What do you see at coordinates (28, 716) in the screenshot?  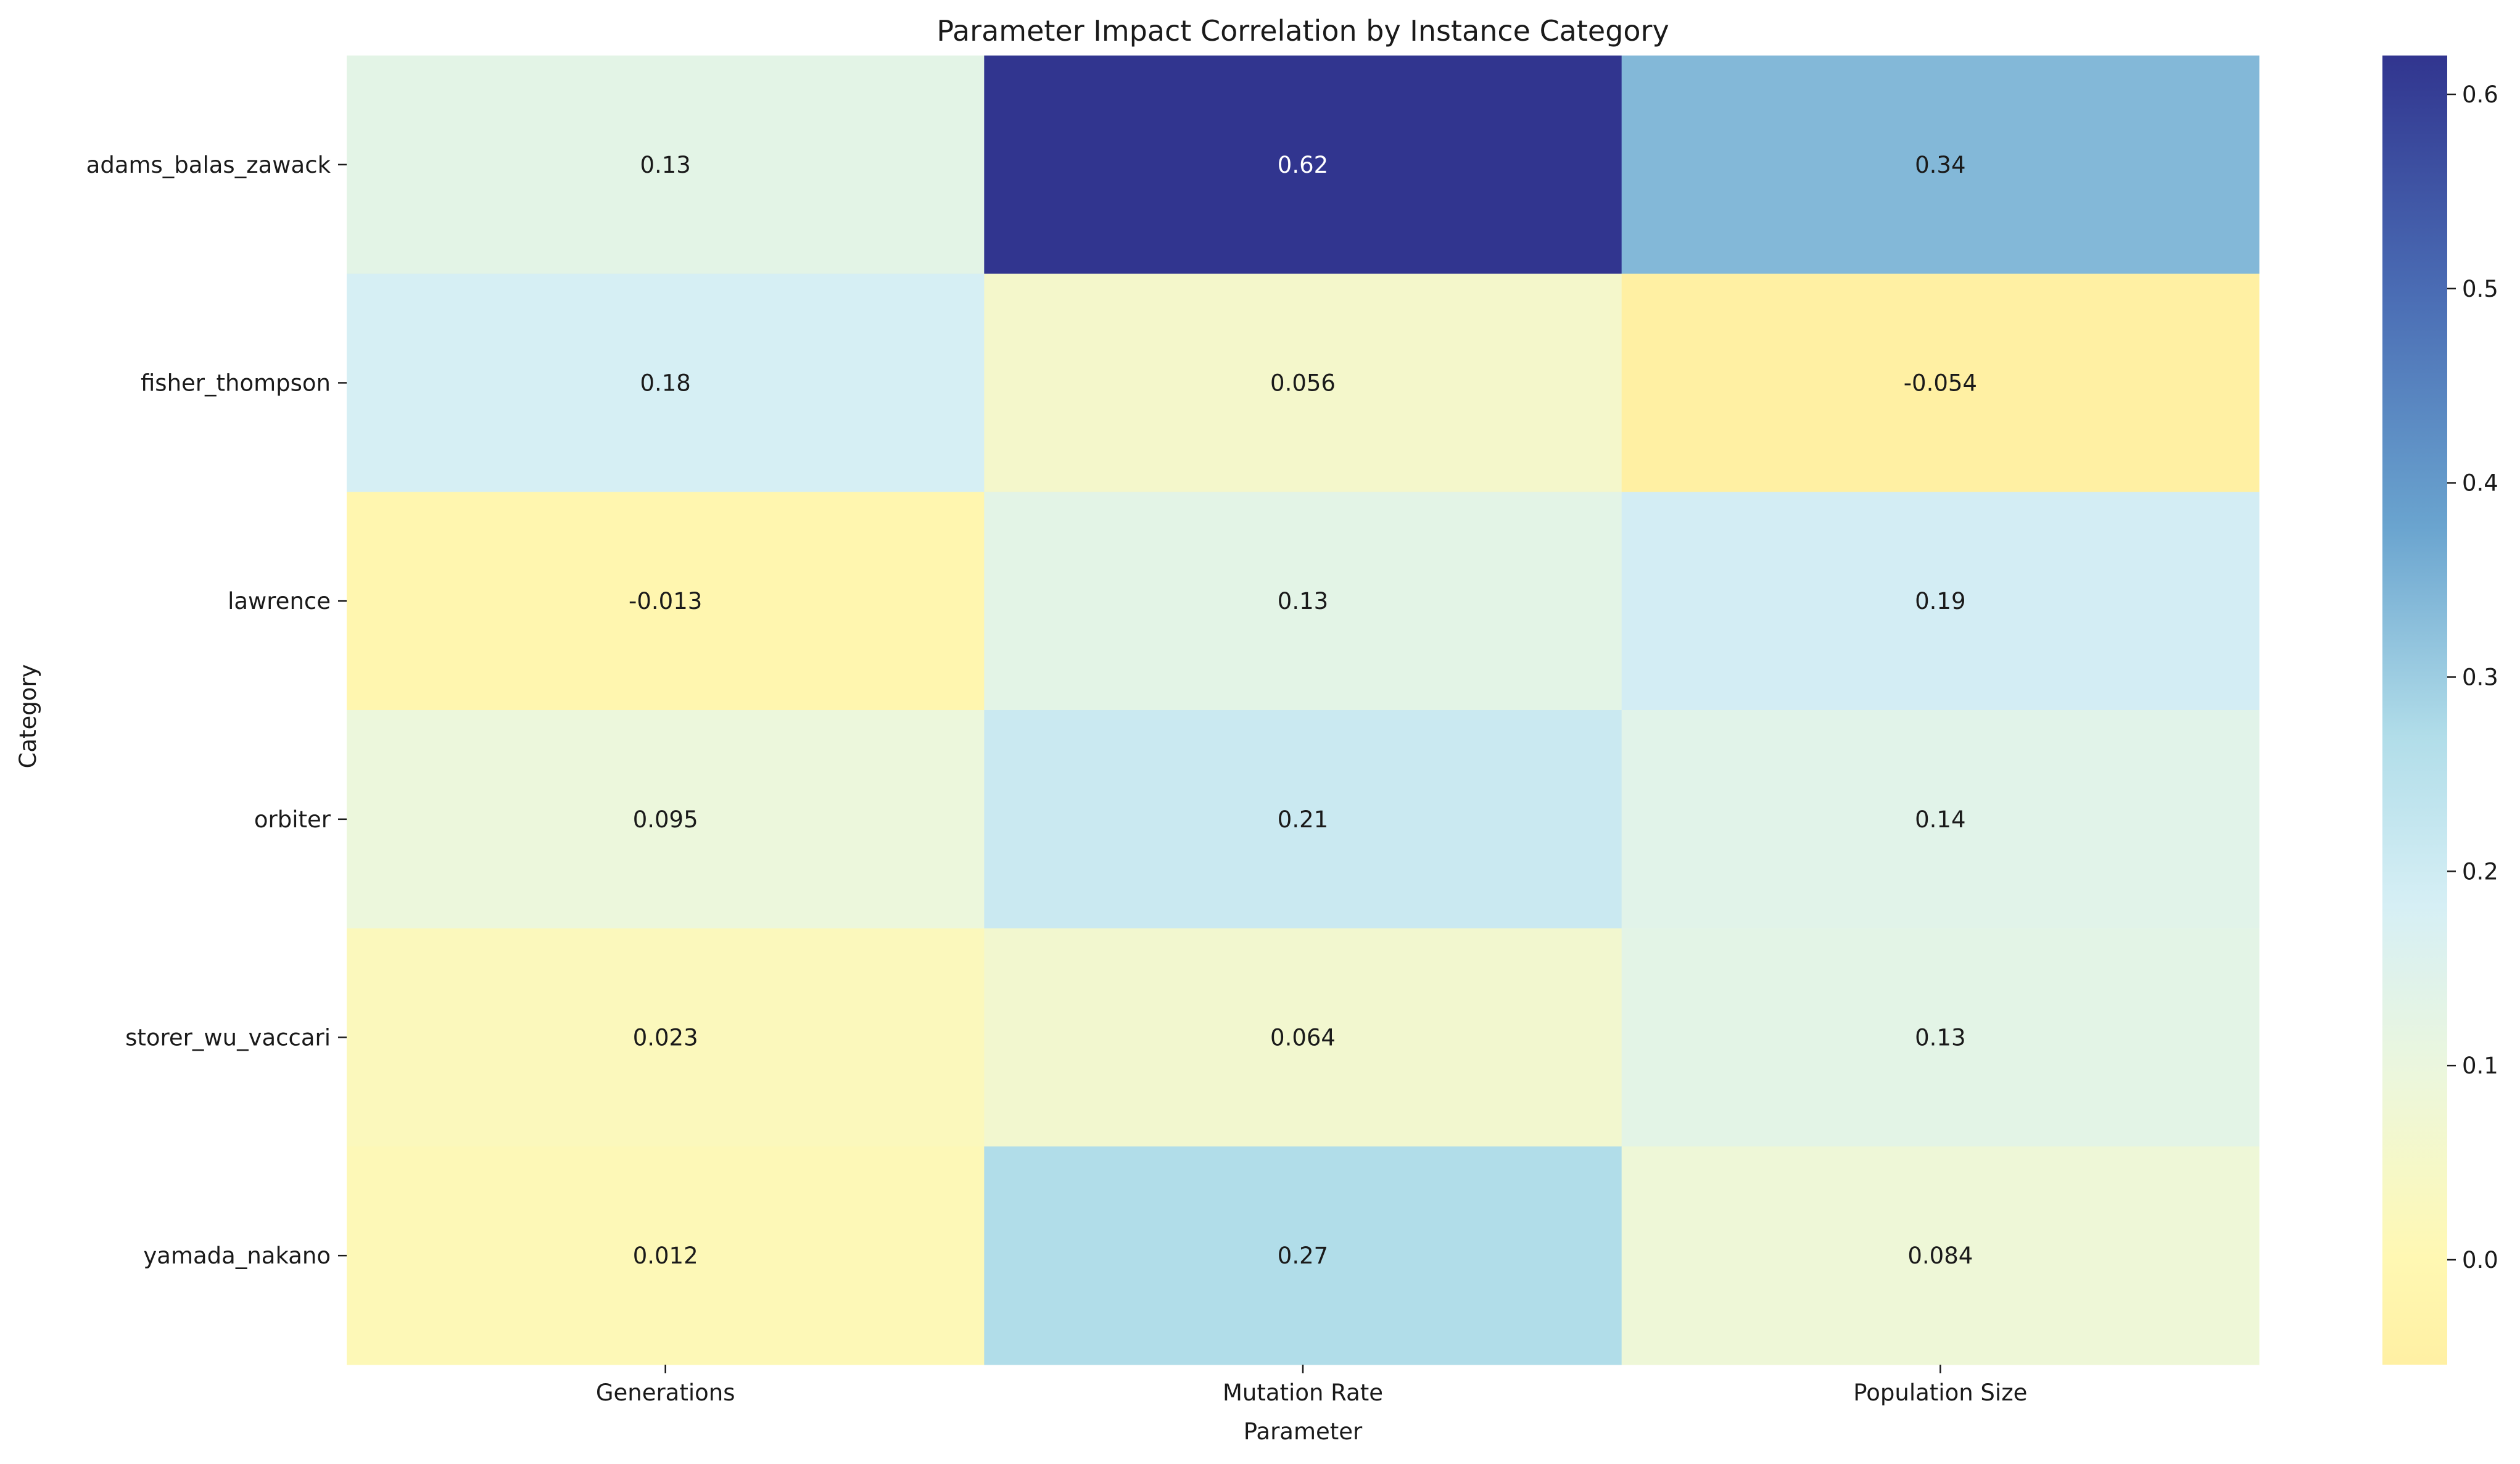 I see `y-axis-label: Category` at bounding box center [28, 716].